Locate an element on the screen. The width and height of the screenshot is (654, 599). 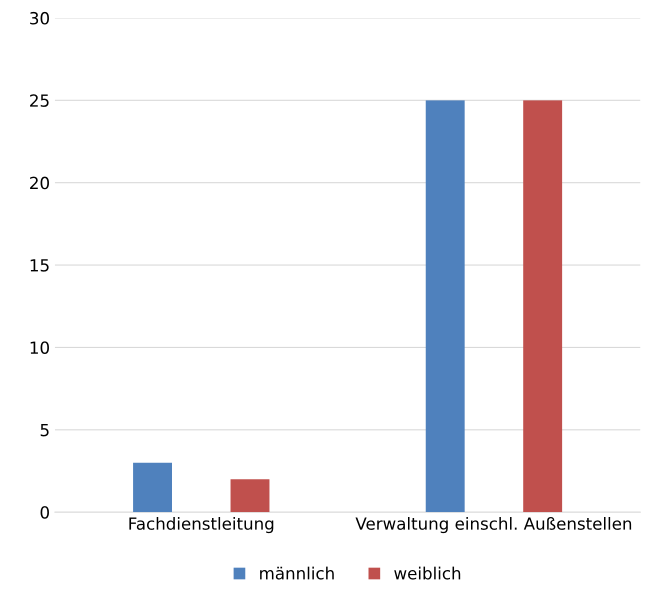
y-tick-label: 20 is located at coordinates (39, 183).